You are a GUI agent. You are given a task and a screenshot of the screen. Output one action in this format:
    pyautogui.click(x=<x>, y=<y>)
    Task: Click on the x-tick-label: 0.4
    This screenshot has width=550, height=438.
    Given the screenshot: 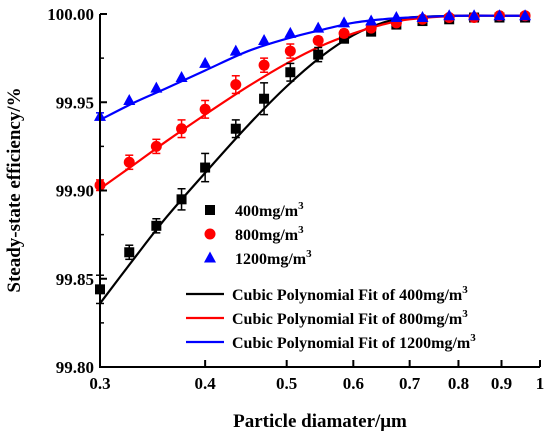 What is the action you would take?
    pyautogui.click(x=206, y=383)
    